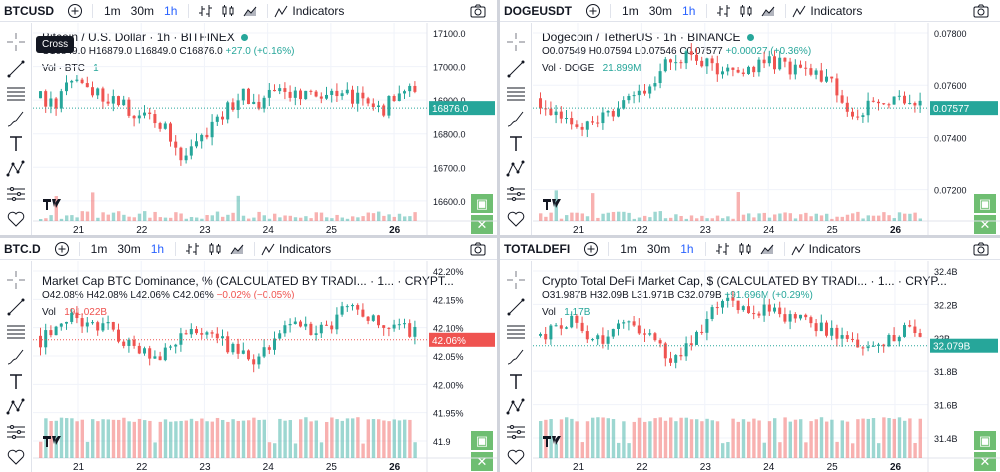  What do you see at coordinates (579, 230) in the screenshot?
I see `x-tick-label: 21` at bounding box center [579, 230].